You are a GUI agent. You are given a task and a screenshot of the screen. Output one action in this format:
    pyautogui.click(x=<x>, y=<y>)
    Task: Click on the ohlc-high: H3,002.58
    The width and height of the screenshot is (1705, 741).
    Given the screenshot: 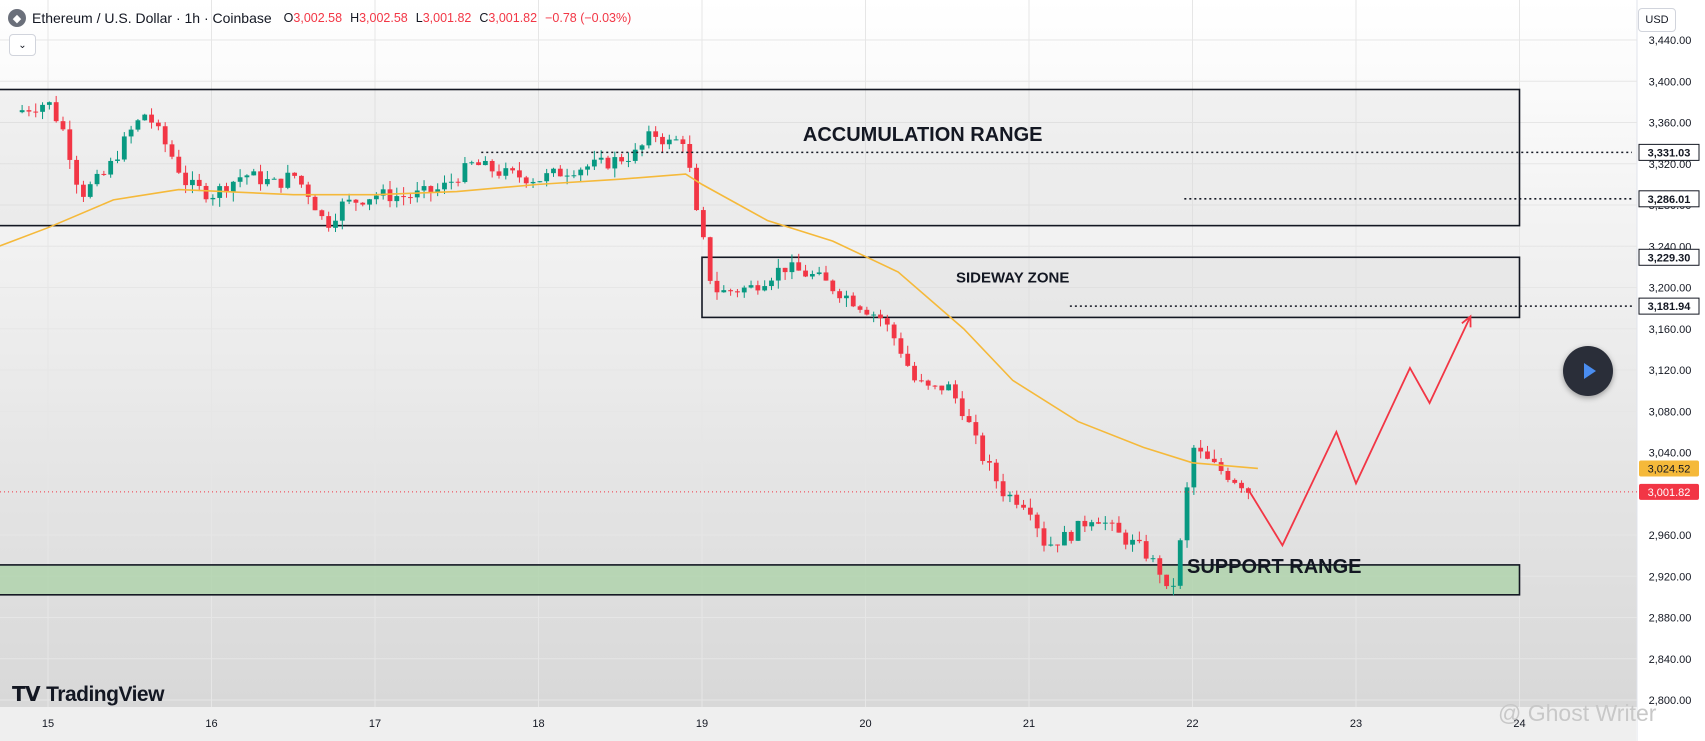 What is the action you would take?
    pyautogui.click(x=379, y=18)
    